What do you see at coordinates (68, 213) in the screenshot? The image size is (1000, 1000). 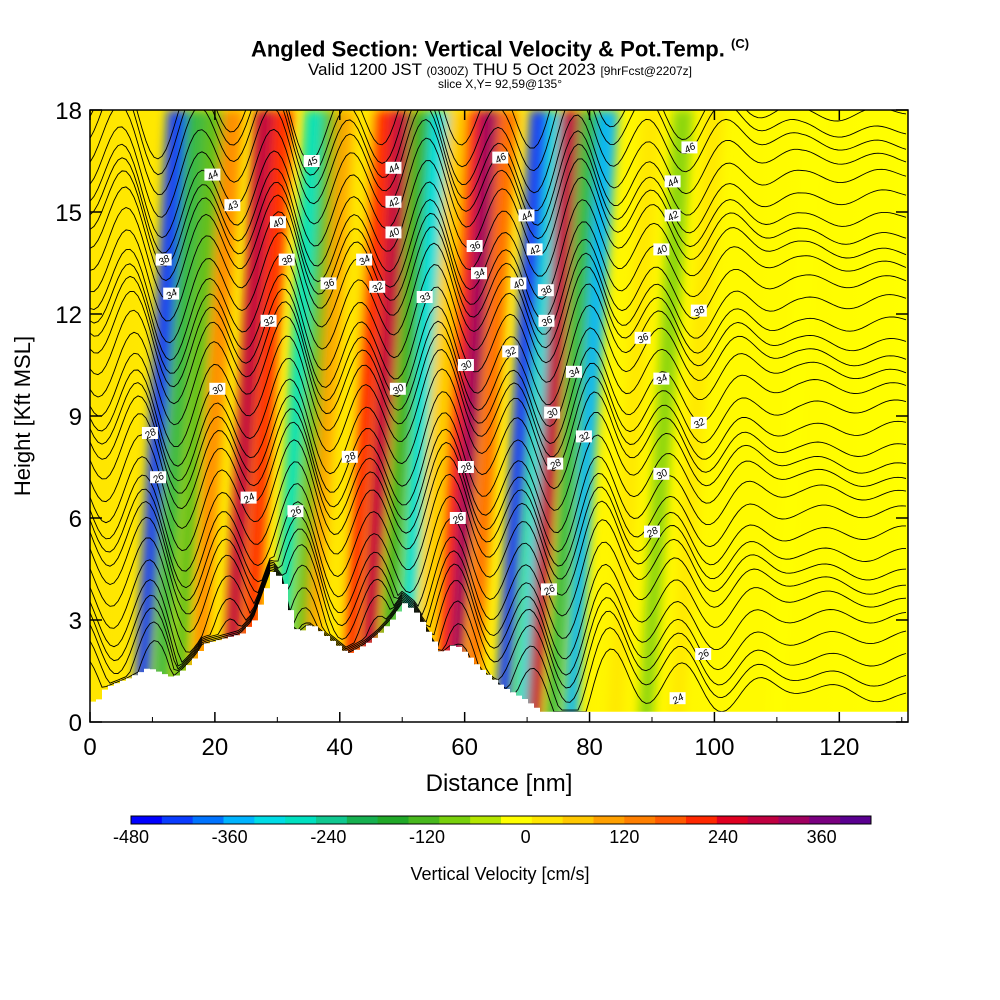 I see `y-tick-label: 15` at bounding box center [68, 213].